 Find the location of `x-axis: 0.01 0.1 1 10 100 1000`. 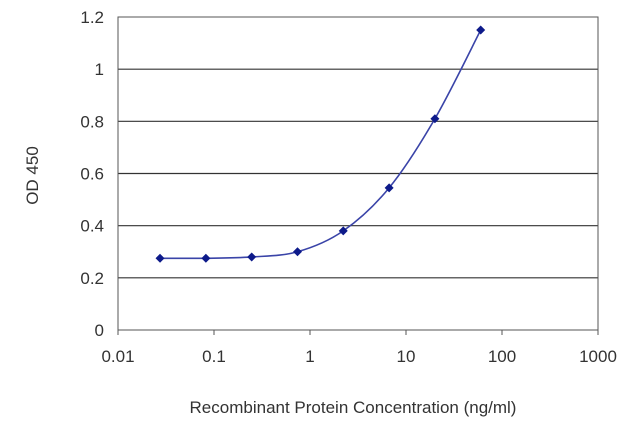

x-axis: 0.01 0.1 1 10 100 1000 is located at coordinates (359, 348).